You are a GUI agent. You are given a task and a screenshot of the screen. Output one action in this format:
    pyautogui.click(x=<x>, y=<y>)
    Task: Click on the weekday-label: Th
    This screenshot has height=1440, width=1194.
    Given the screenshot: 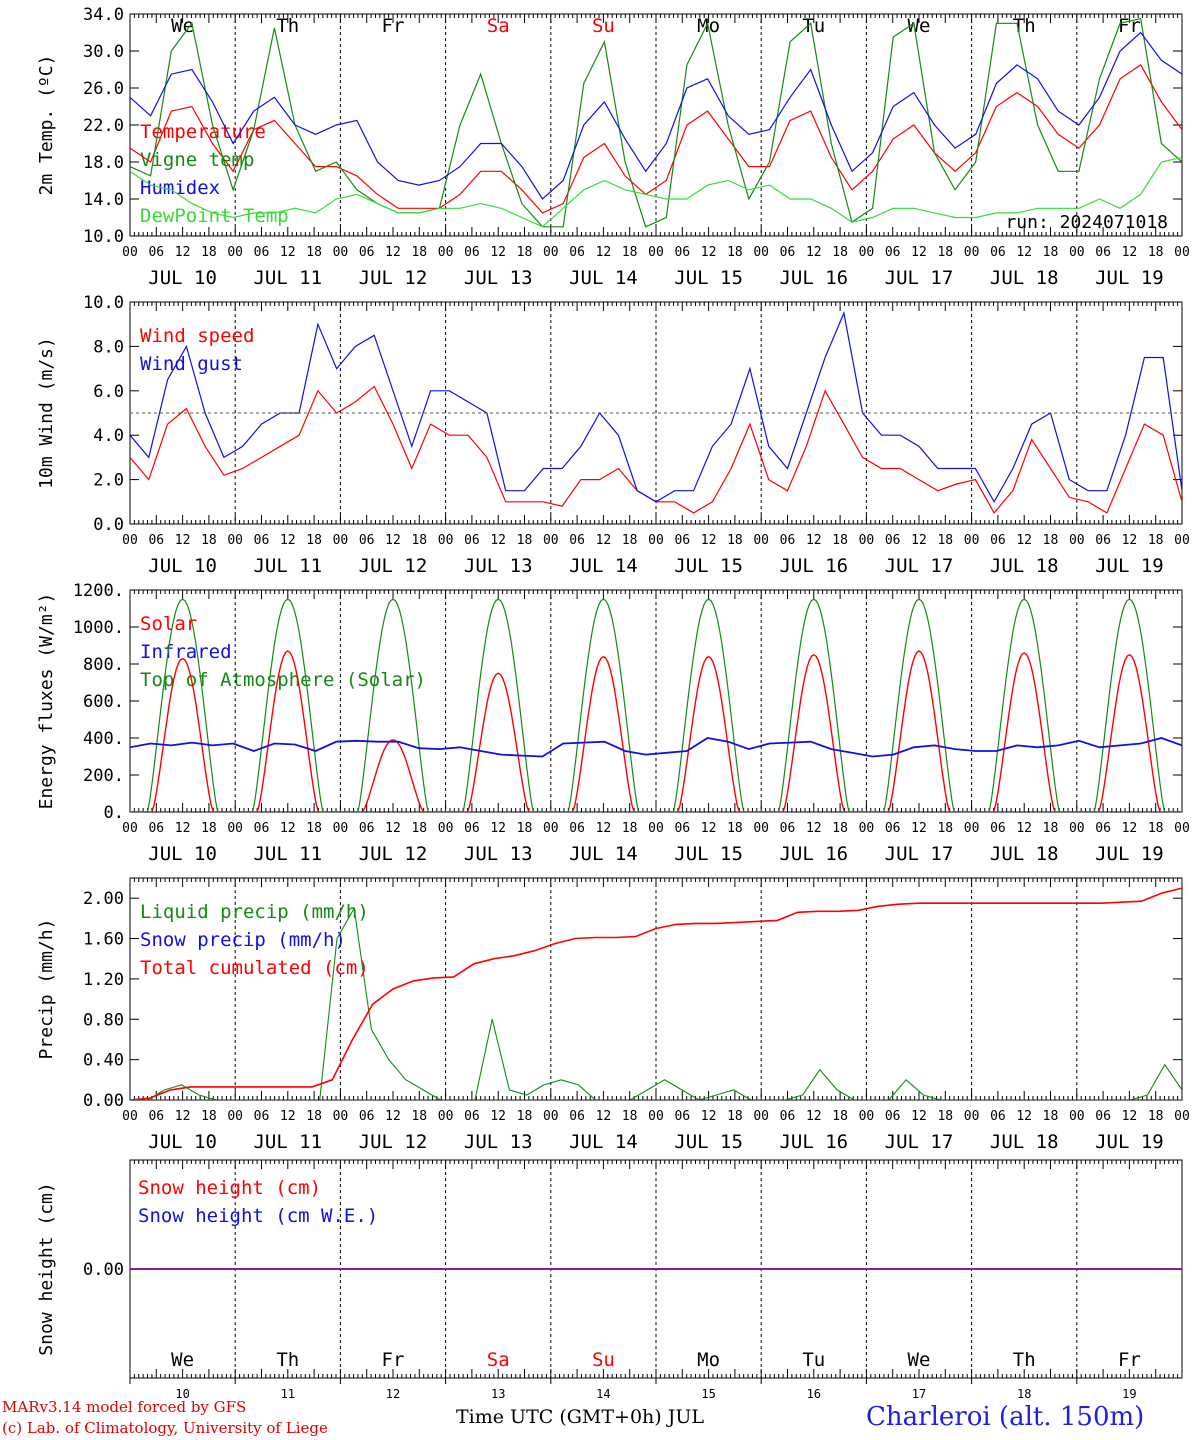 What is the action you would take?
    pyautogui.click(x=287, y=26)
    